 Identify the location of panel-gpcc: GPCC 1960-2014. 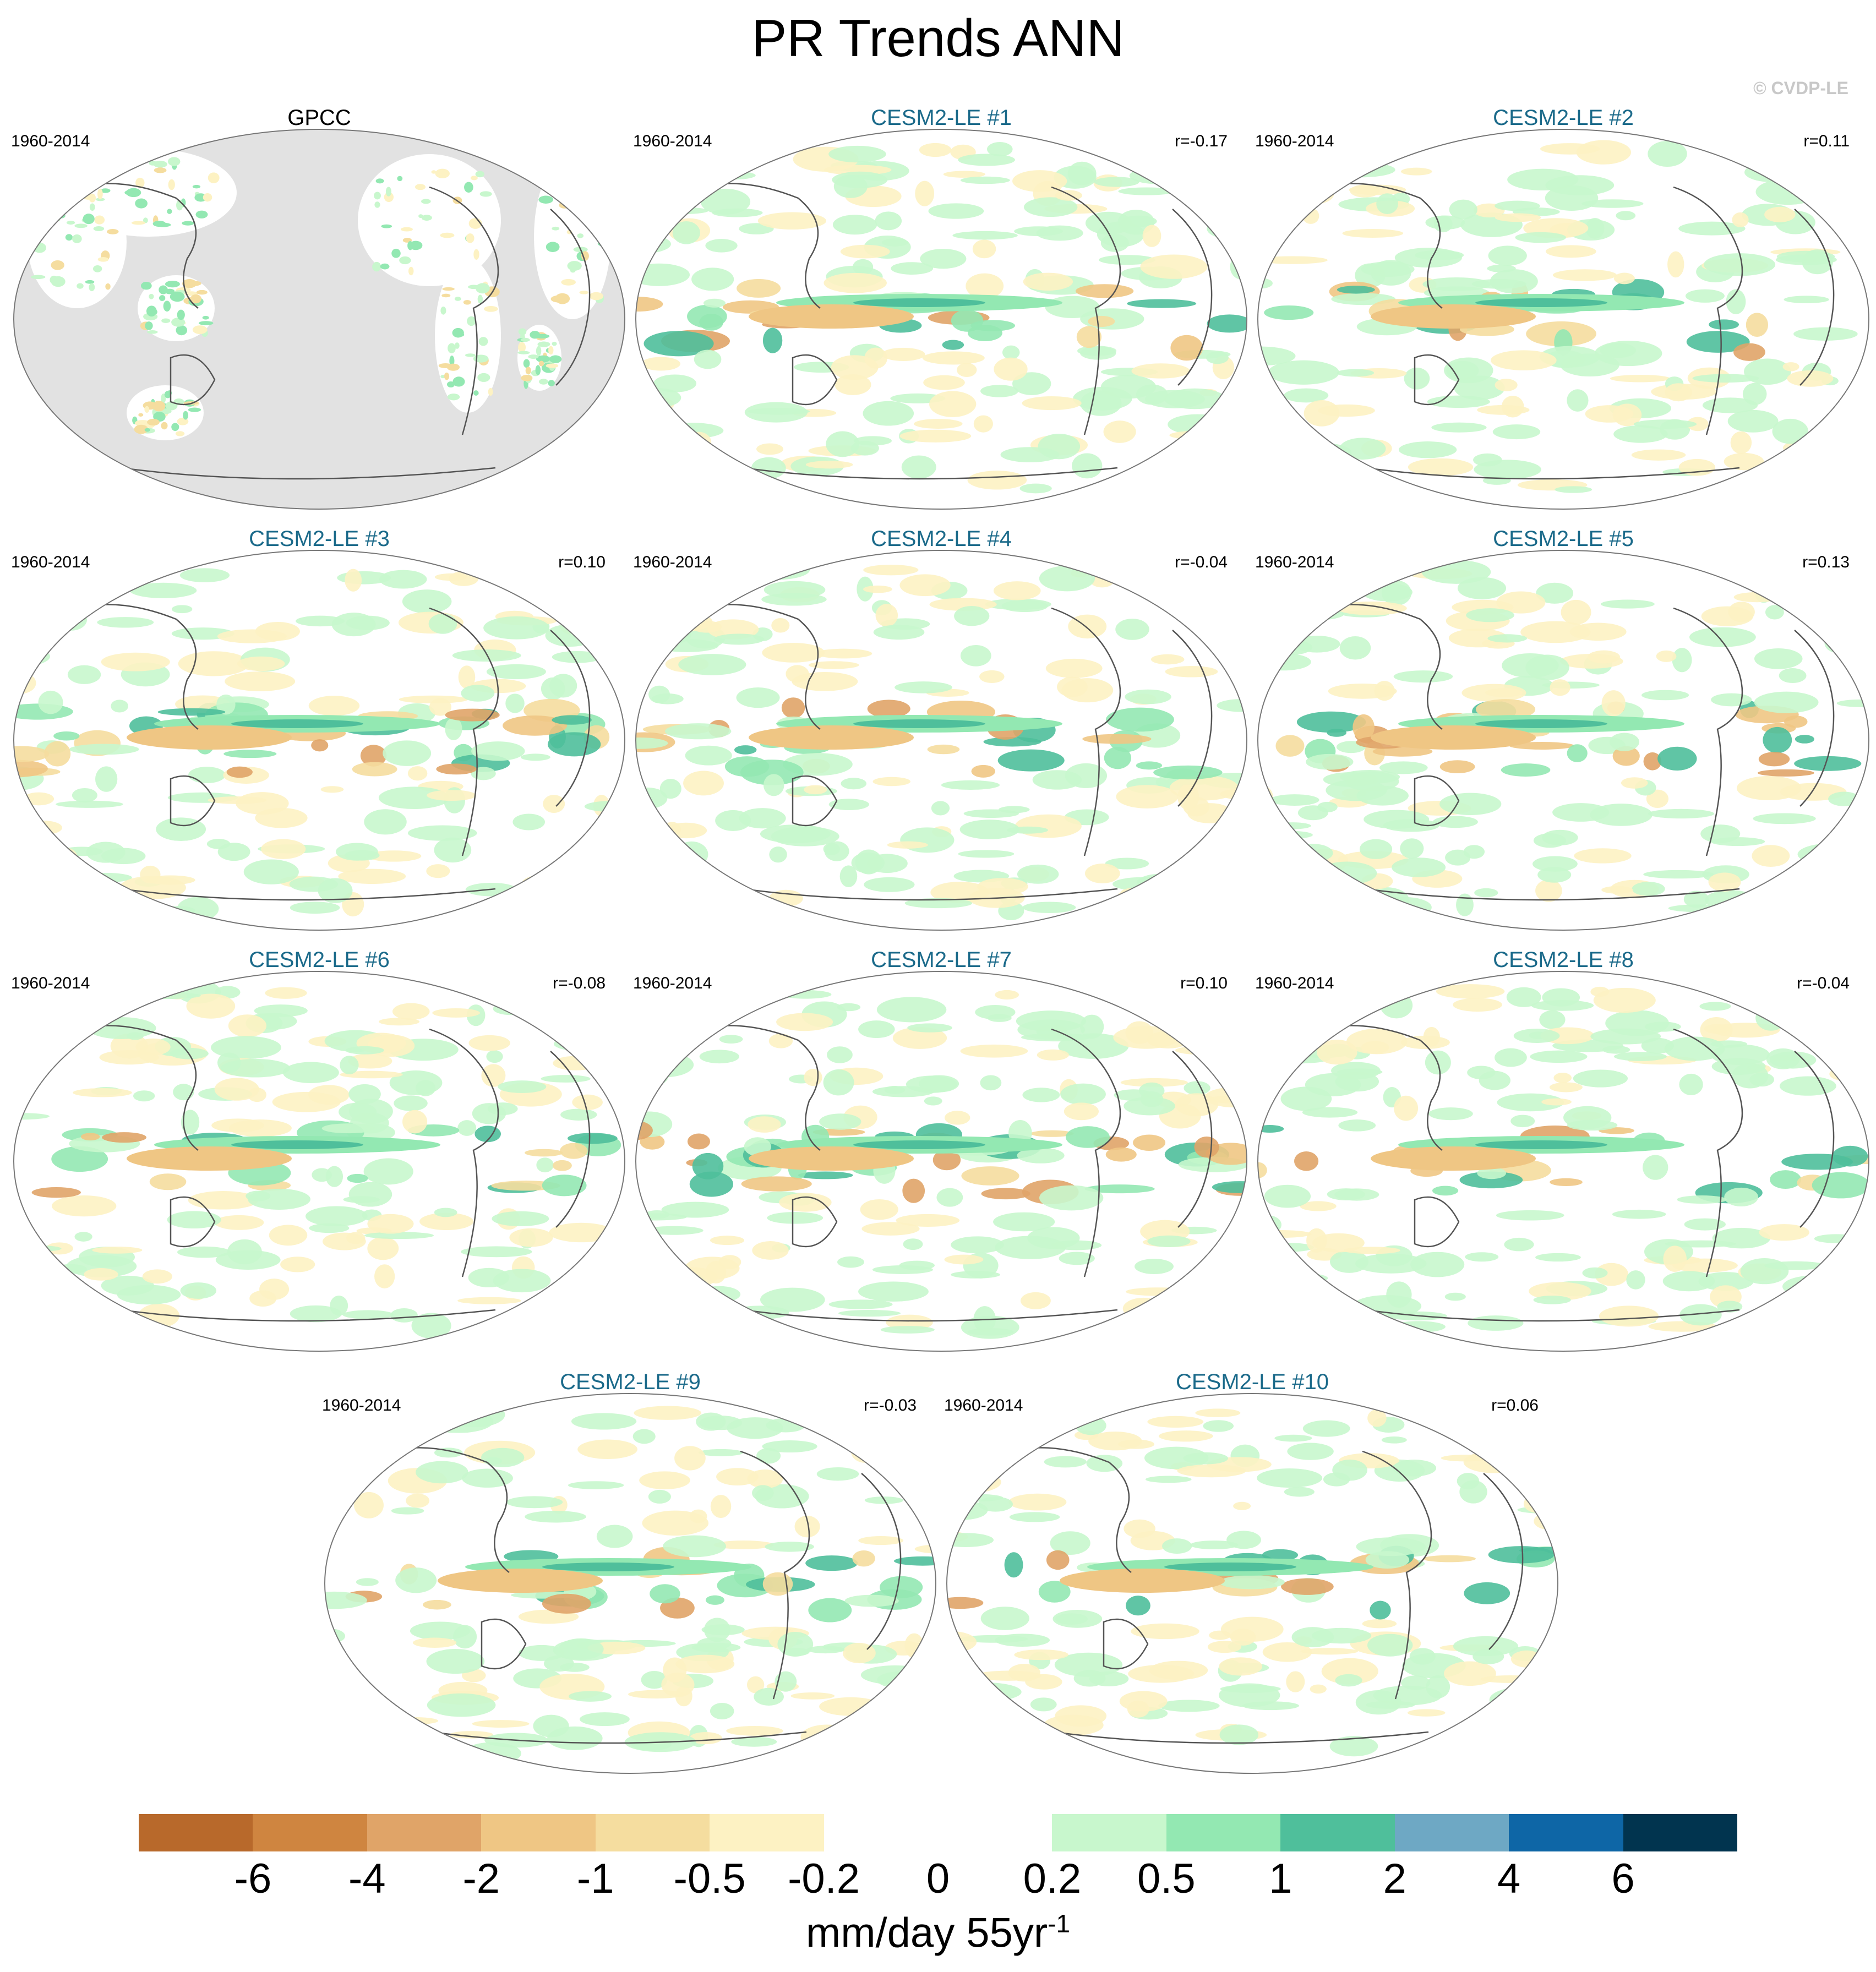
(319, 314).